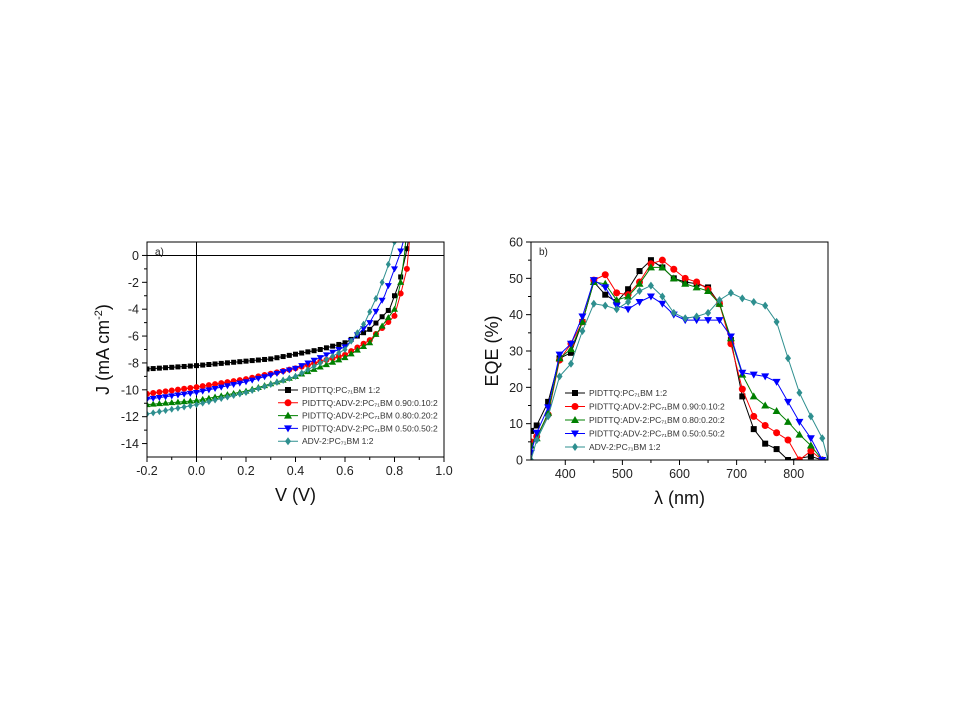 The height and width of the screenshot is (720, 960). What do you see at coordinates (130, 390) in the screenshot?
I see `y-tick-label: -10` at bounding box center [130, 390].